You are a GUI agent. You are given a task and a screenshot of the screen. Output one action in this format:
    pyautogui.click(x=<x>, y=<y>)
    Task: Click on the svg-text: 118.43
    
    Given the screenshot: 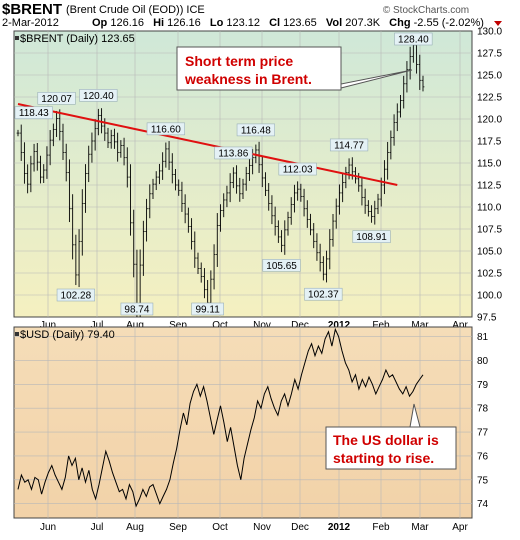 What is the action you would take?
    pyautogui.click(x=34, y=113)
    